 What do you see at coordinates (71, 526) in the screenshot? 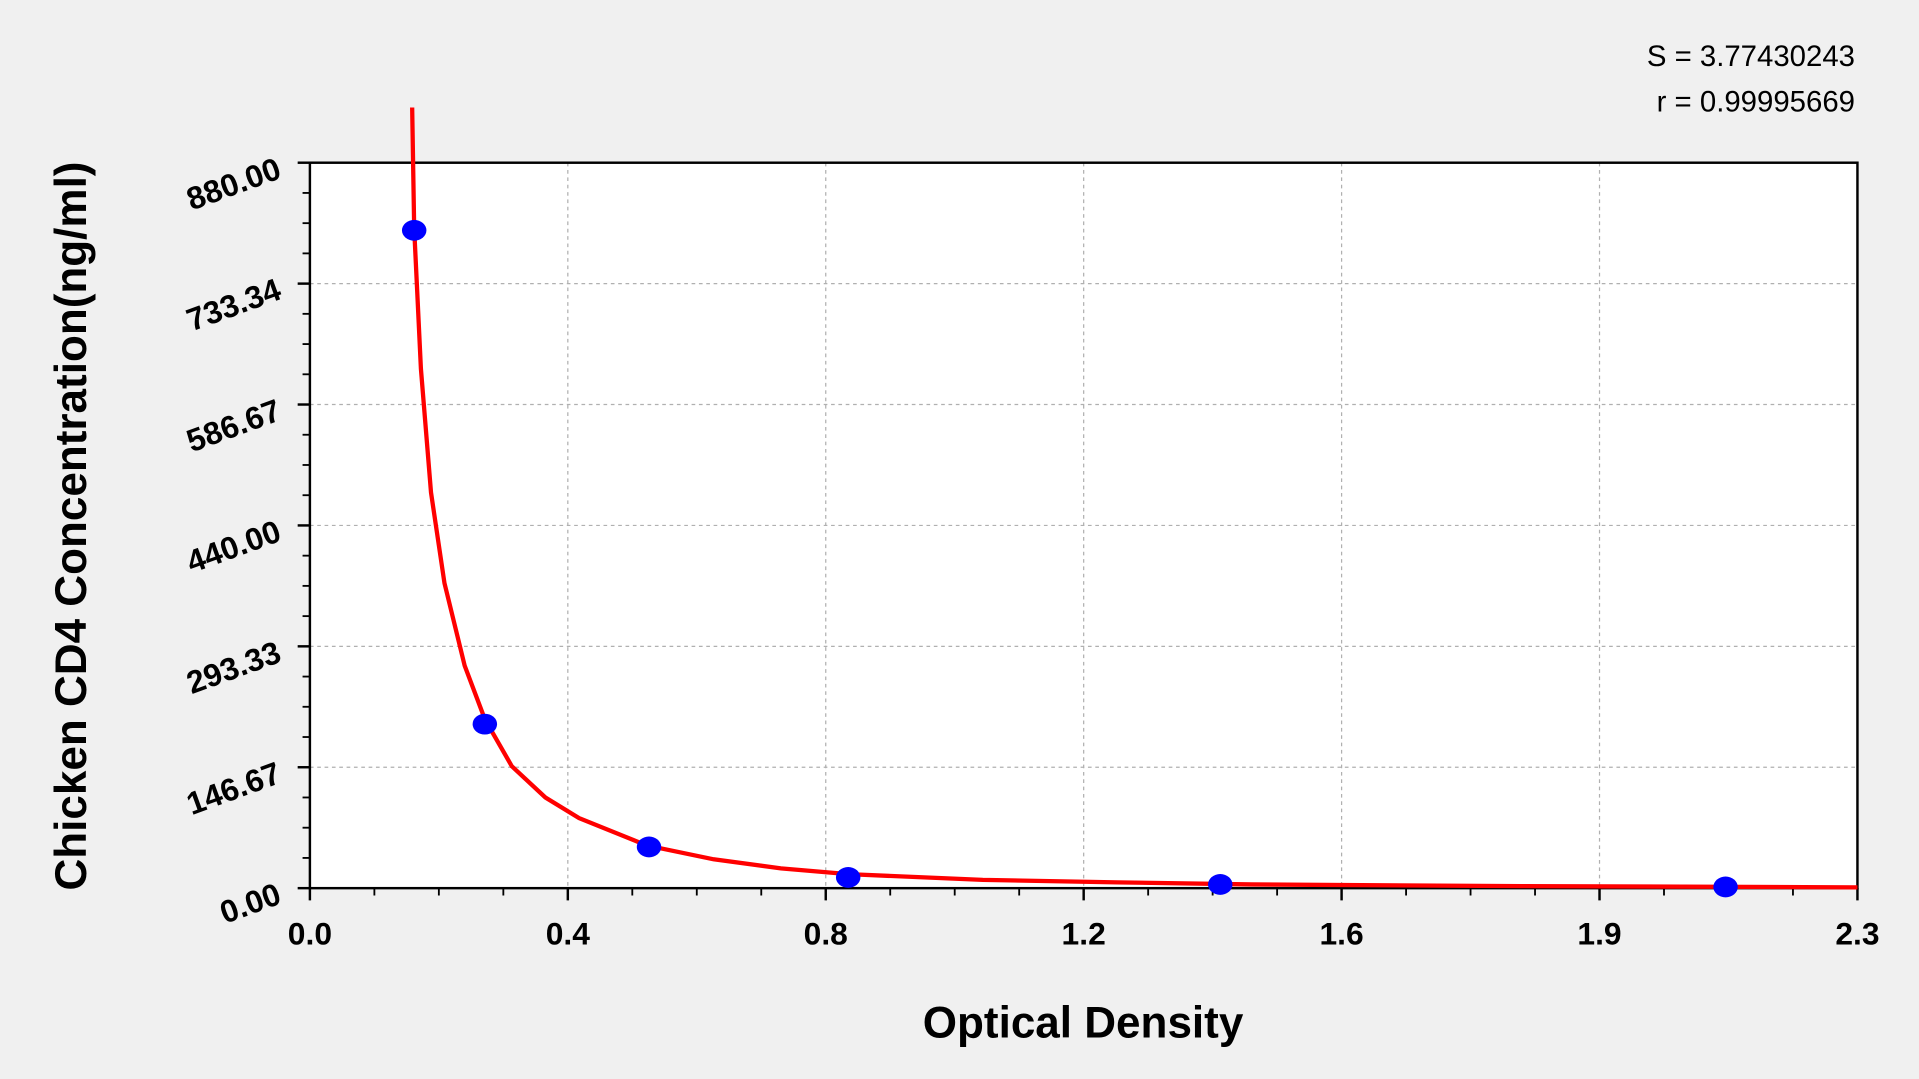
I see `y-axis-title: Chicken CD4 Concentration(ng/ml)` at bounding box center [71, 526].